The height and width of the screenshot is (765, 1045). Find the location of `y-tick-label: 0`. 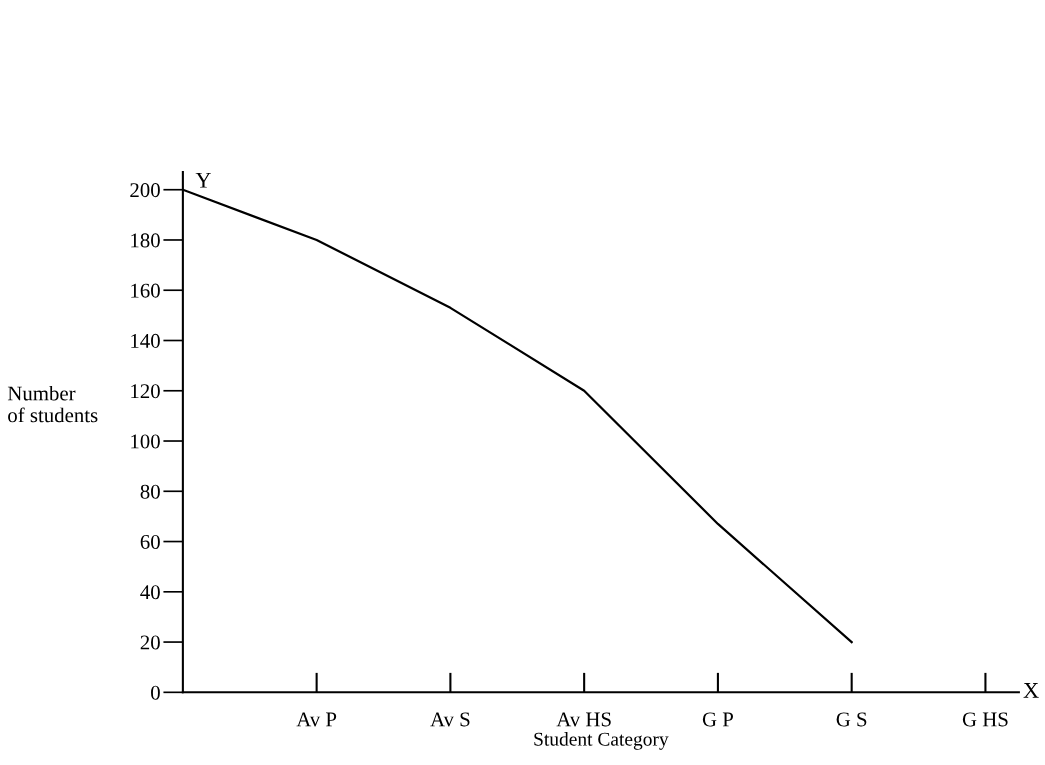

y-tick-label: 0 is located at coordinates (155, 692).